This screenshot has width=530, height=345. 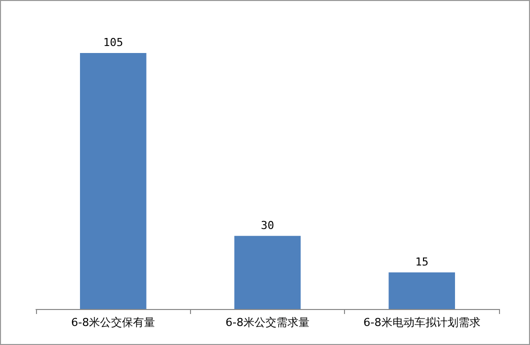 I want to click on x-tick-label: 6-8米公交保有量, so click(x=113, y=322).